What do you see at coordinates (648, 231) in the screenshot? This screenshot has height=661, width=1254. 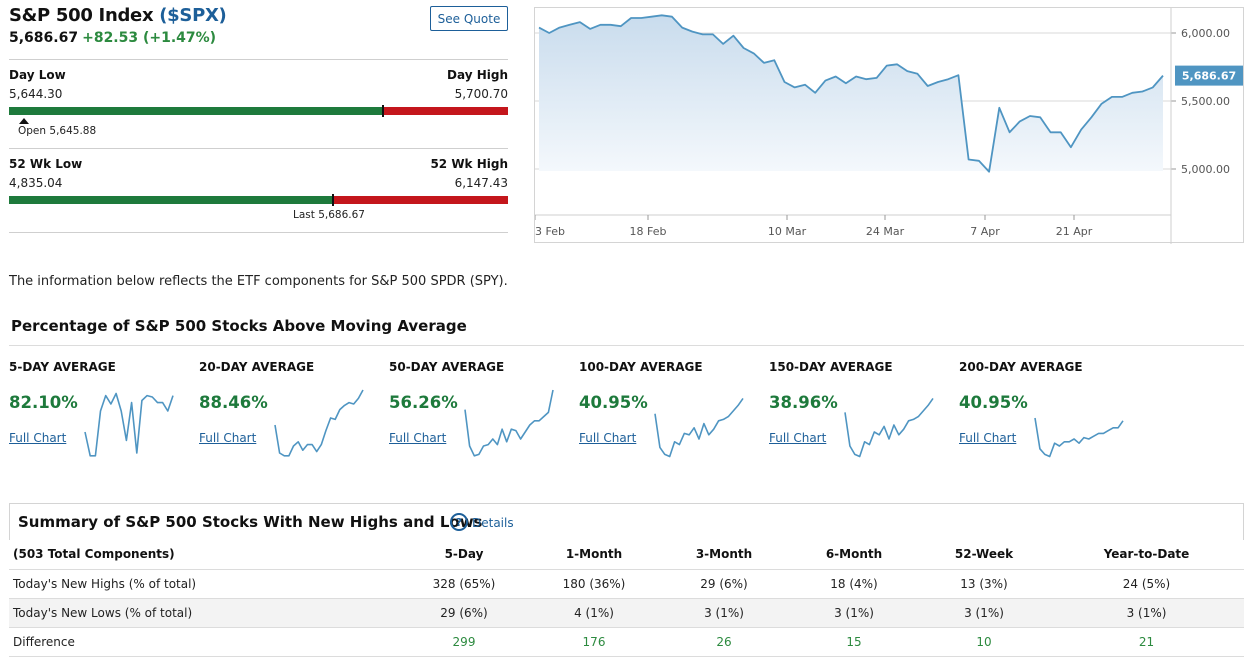 I see `x-tick-label: 18 Feb` at bounding box center [648, 231].